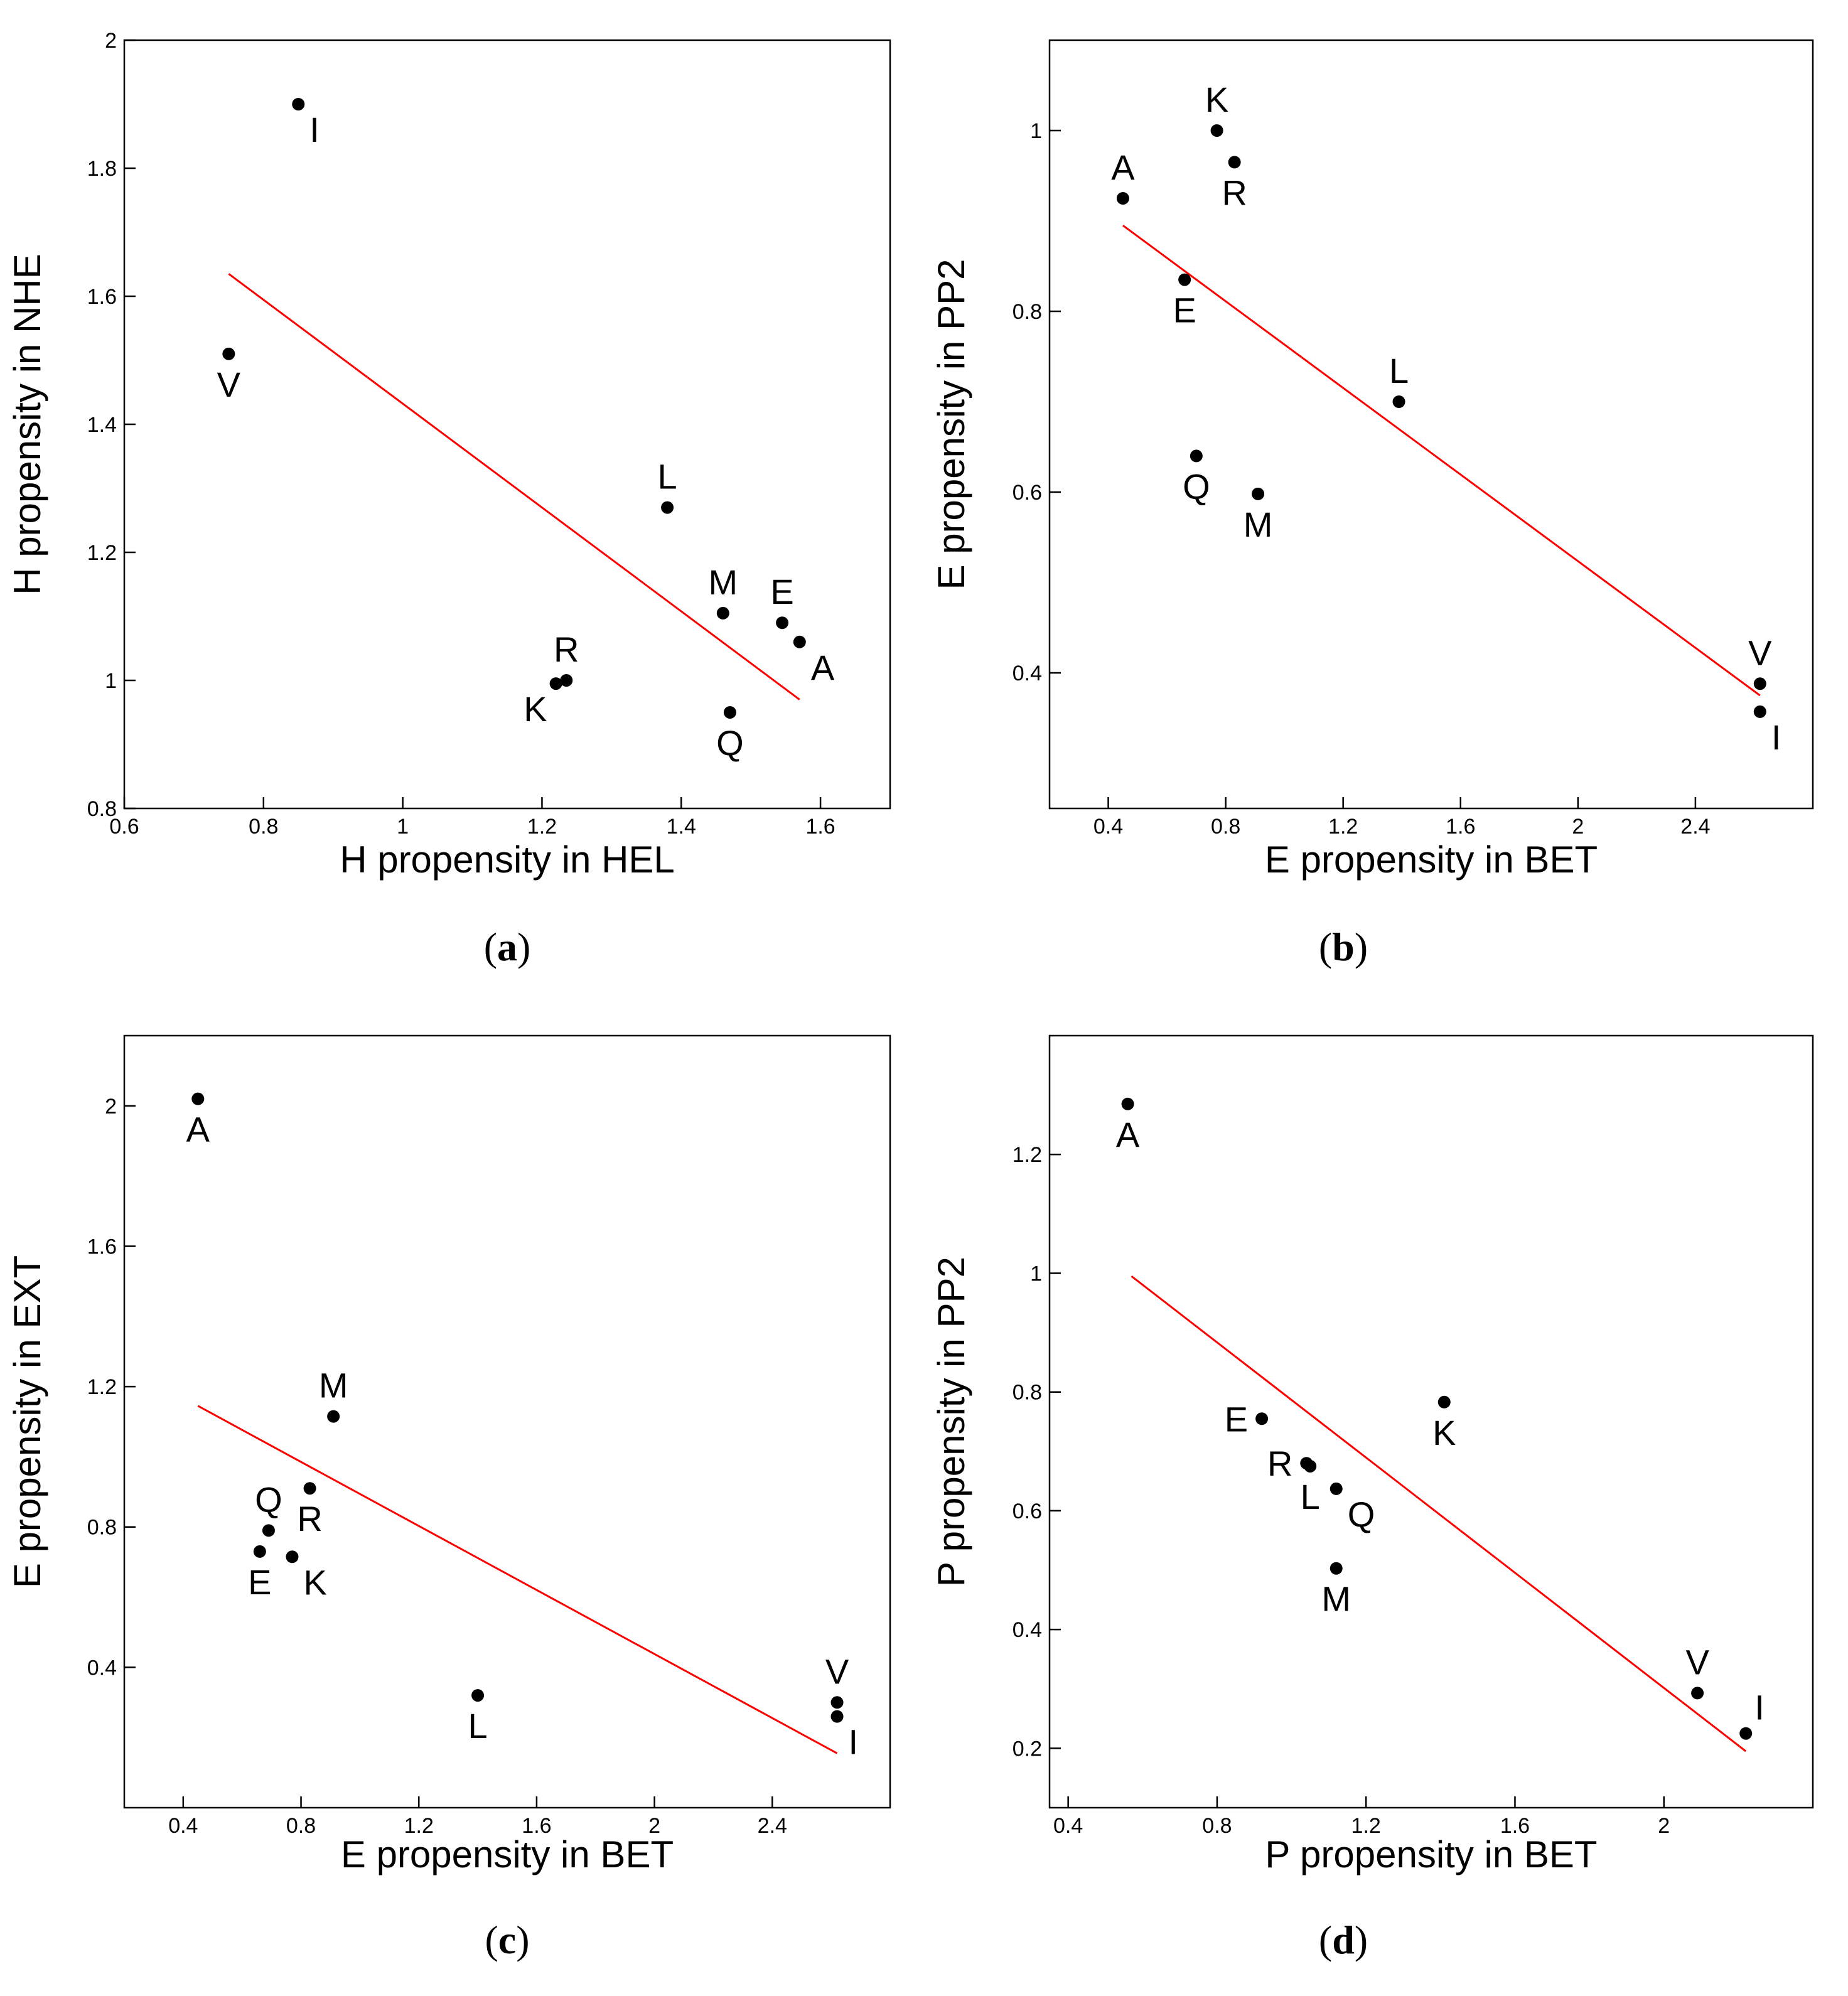  Describe the element at coordinates (681, 827) in the screenshot. I see `x-tick-label: 1.4` at that location.